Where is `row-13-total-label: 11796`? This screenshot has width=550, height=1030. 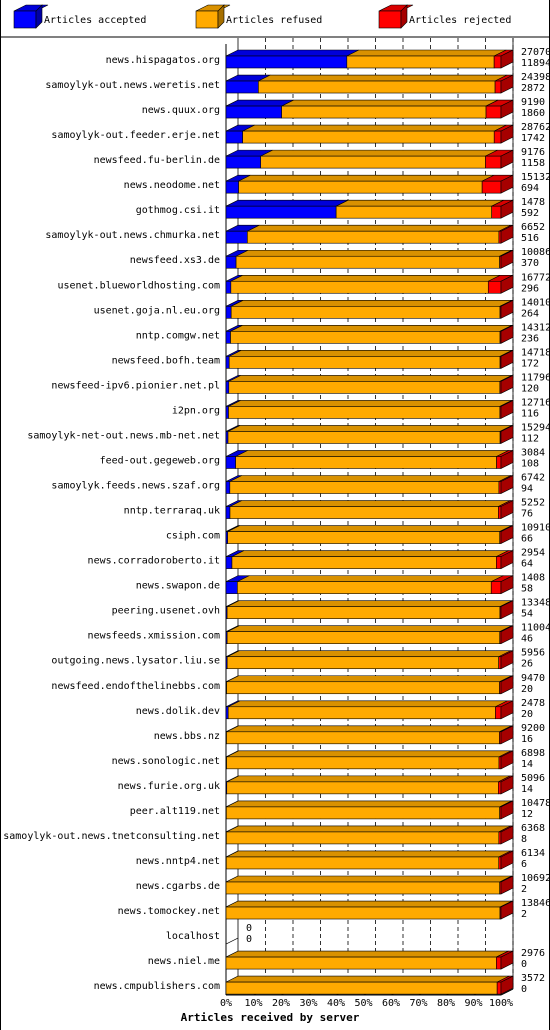
row-13-total-label: 11796 is located at coordinates (535, 377).